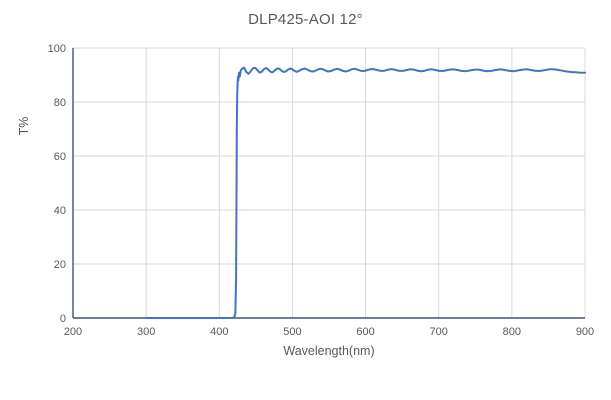 The image size is (611, 400). Describe the element at coordinates (305, 19) in the screenshot. I see `chart-title: DLP425-AOI 12°` at that location.